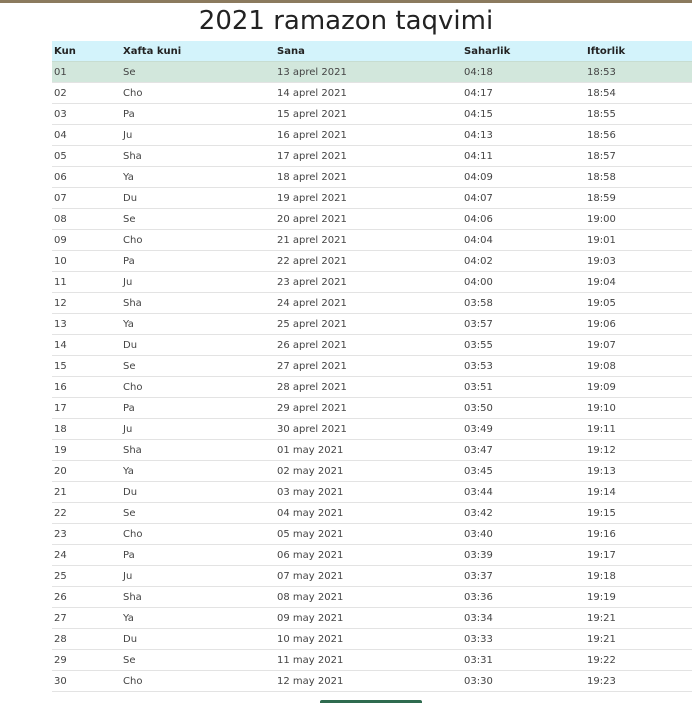 The image size is (692, 703). What do you see at coordinates (86, 240) in the screenshot?
I see `cell-day: 09` at bounding box center [86, 240].